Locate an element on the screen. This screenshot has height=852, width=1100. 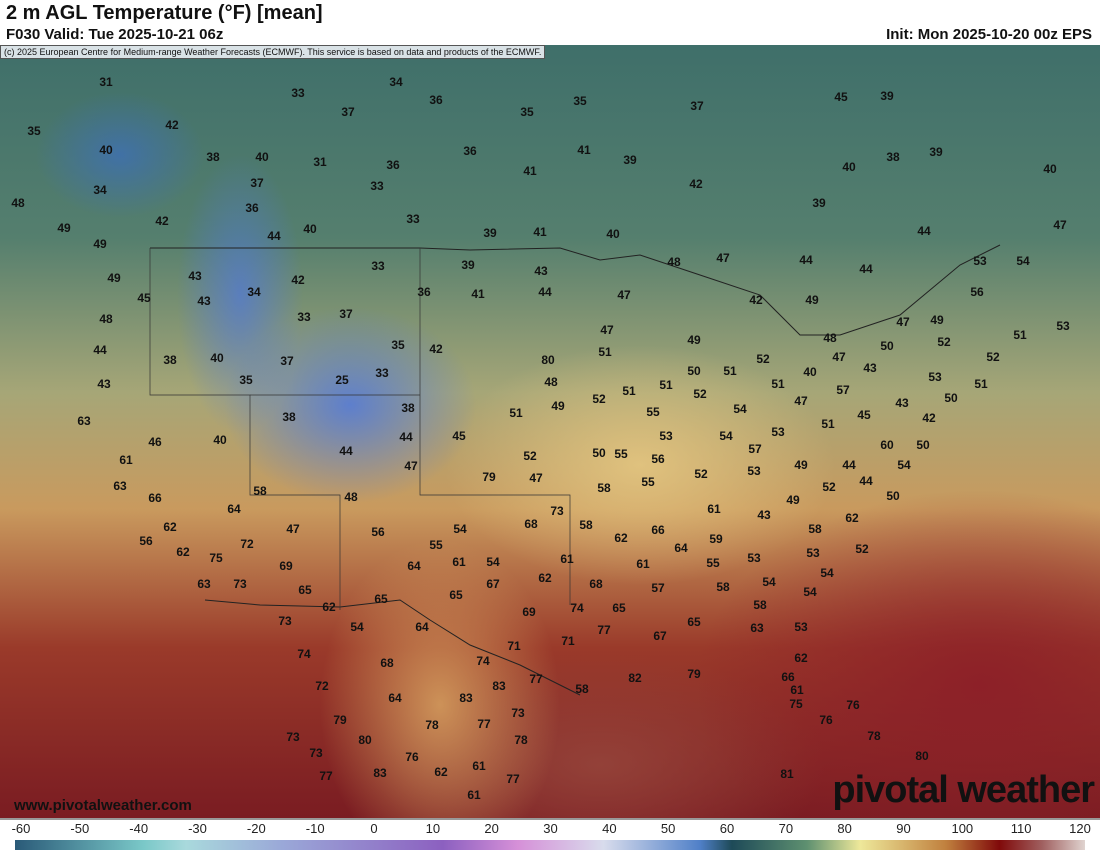
temperature-label: 69 is located at coordinates (286, 566).